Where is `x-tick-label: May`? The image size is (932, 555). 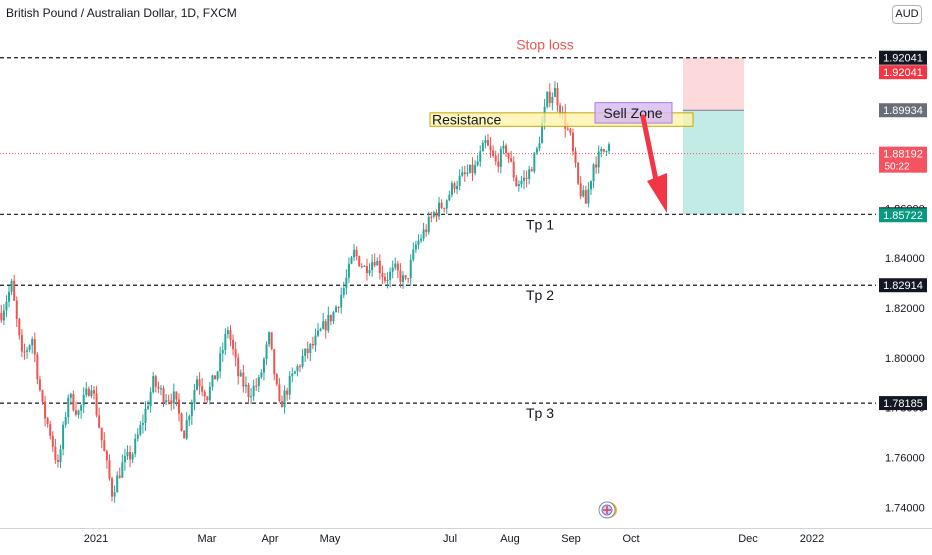
x-tick-label: May is located at coordinates (330, 539).